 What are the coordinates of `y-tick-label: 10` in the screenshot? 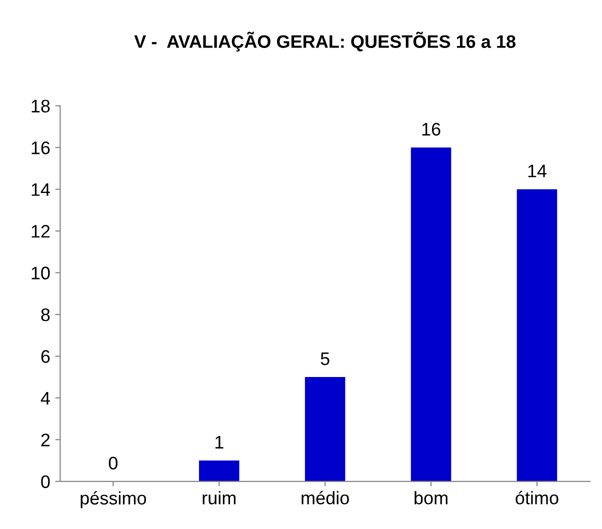 It's located at (41, 273).